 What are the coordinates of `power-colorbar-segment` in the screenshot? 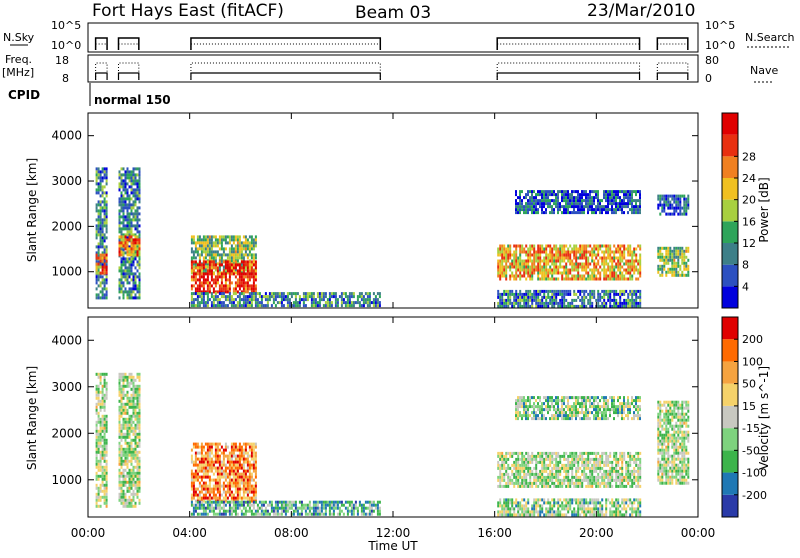 It's located at (730, 124).